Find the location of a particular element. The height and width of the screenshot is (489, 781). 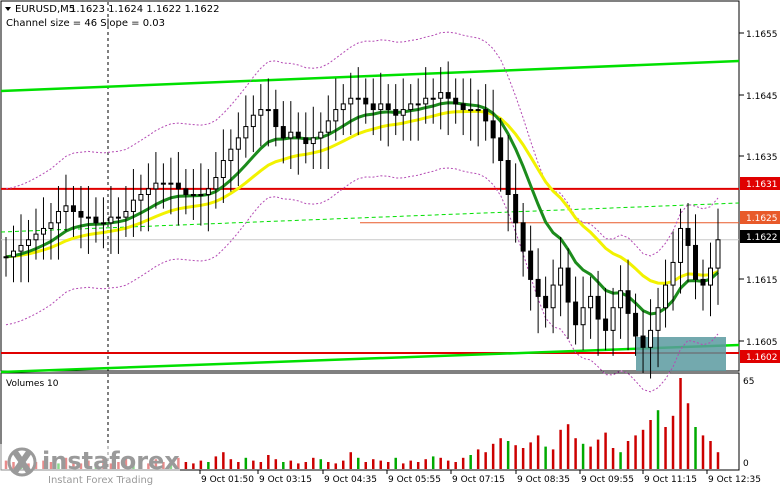

symbol-dropdown-icon is located at coordinates (8, 9).